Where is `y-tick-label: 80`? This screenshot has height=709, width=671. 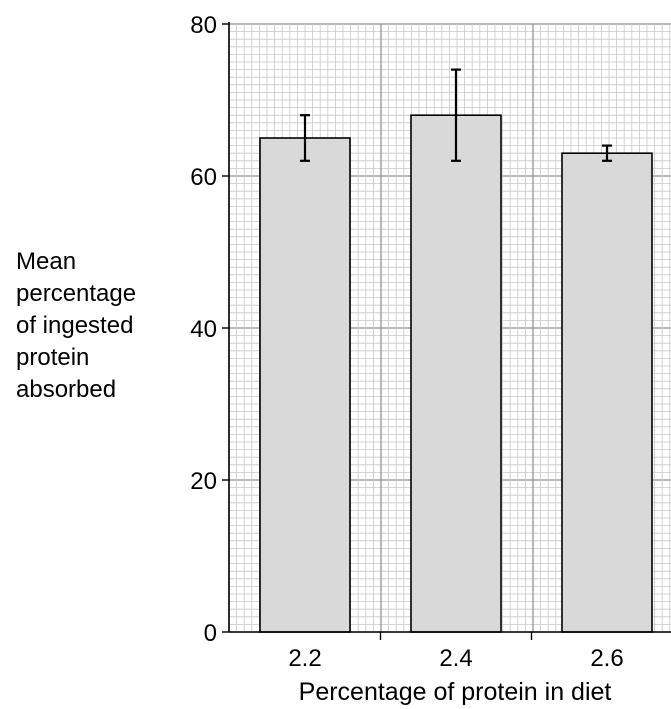
y-tick-label: 80 is located at coordinates (203, 25).